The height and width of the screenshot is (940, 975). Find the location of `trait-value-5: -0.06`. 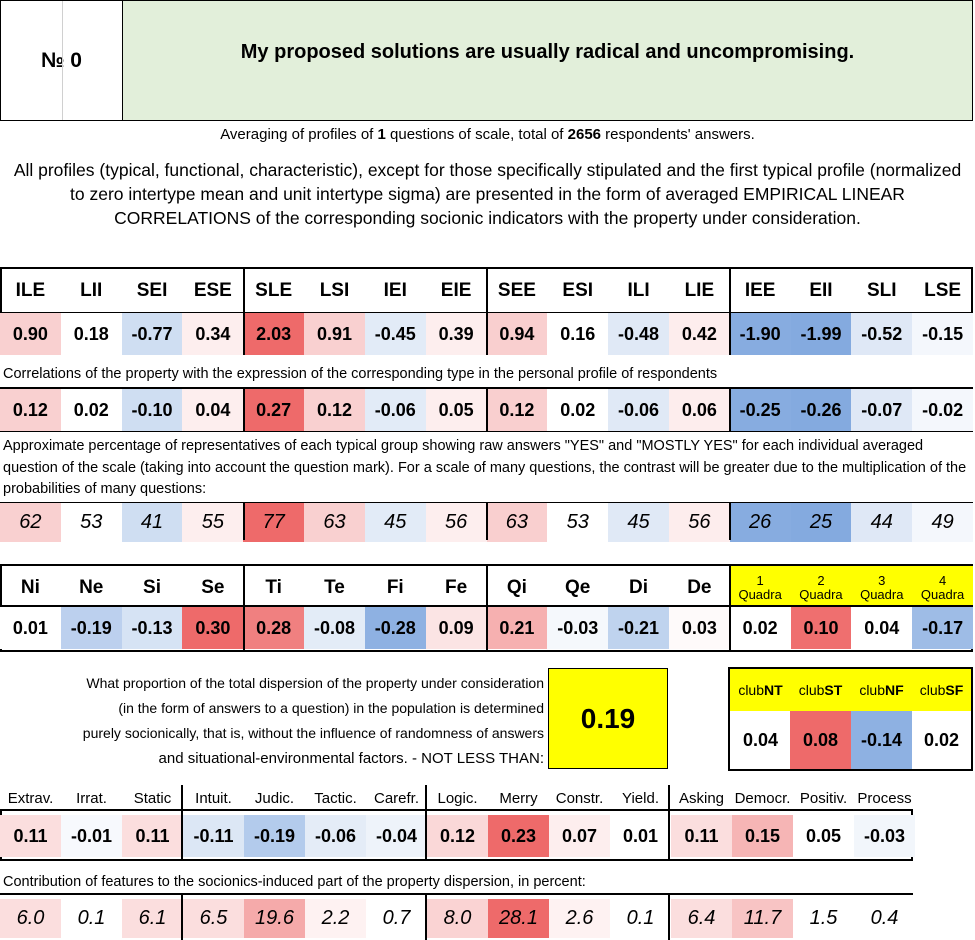

trait-value-5: -0.06 is located at coordinates (335, 836).